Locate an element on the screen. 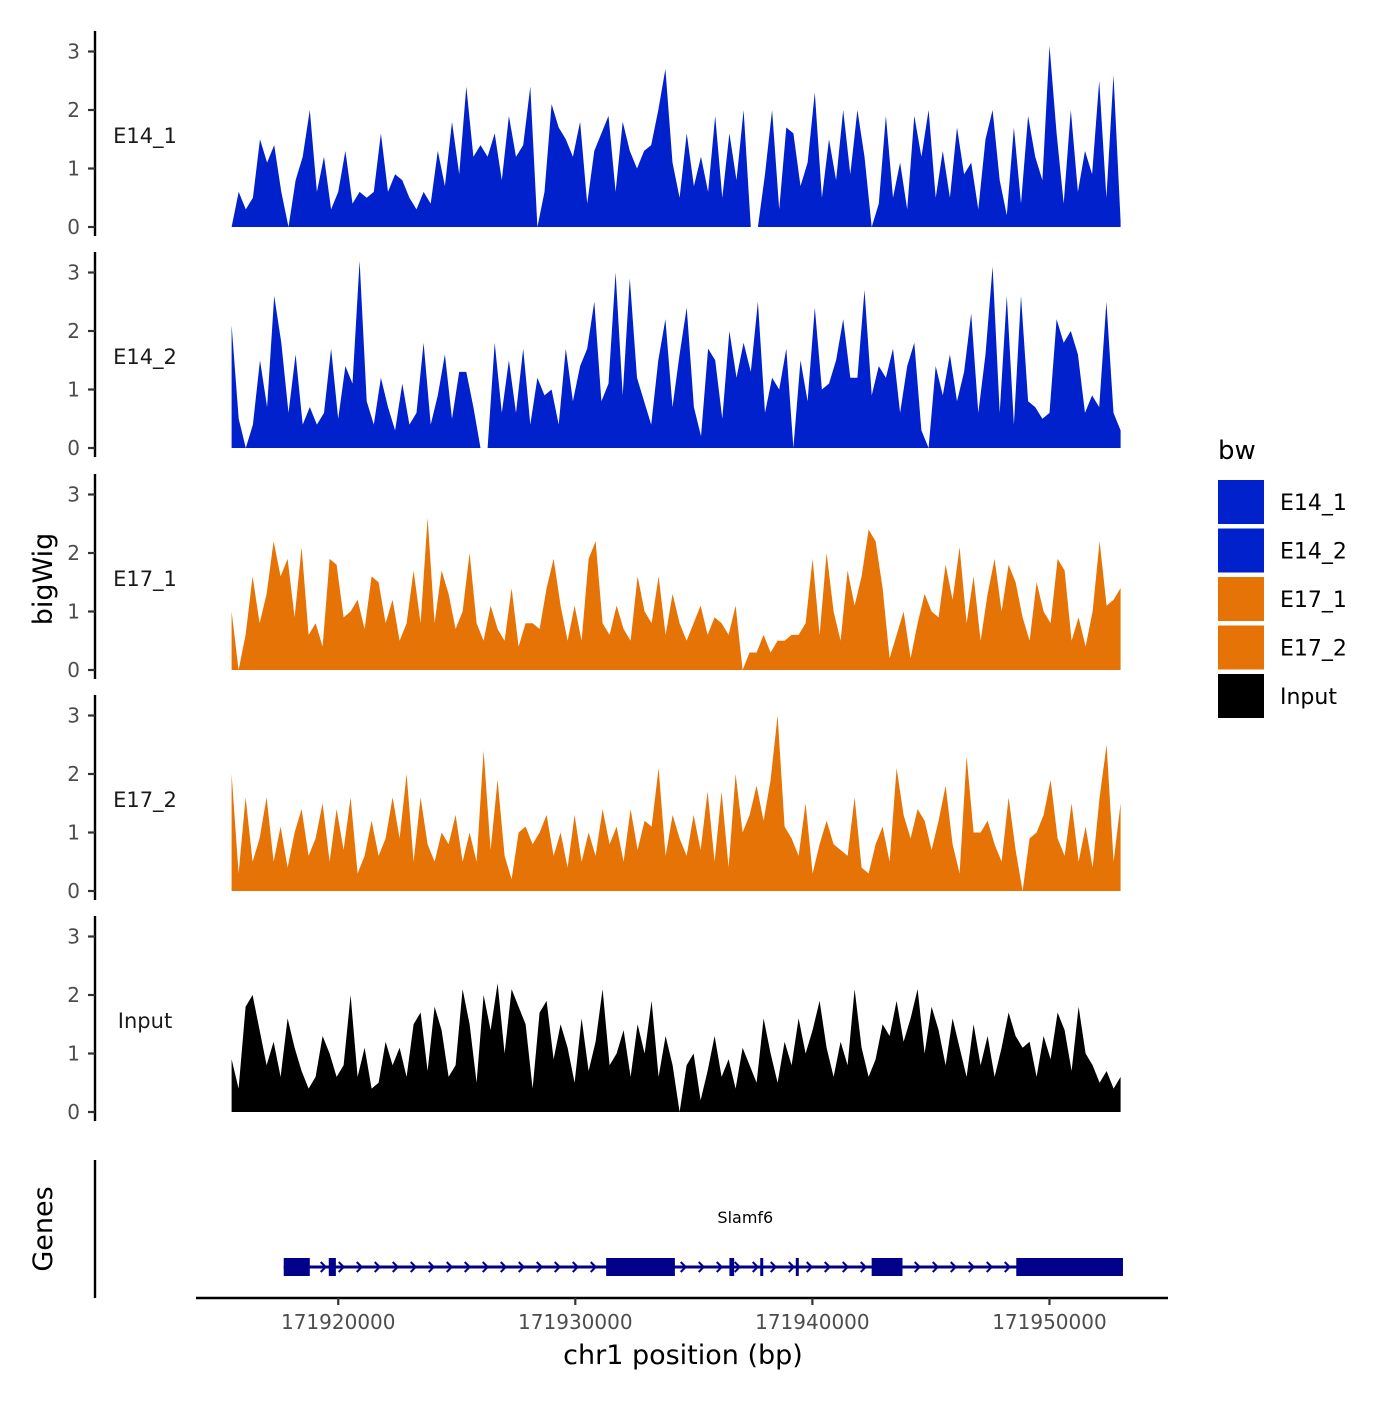  x-axis-title: chr1 position (bp) is located at coordinates (683, 1355).